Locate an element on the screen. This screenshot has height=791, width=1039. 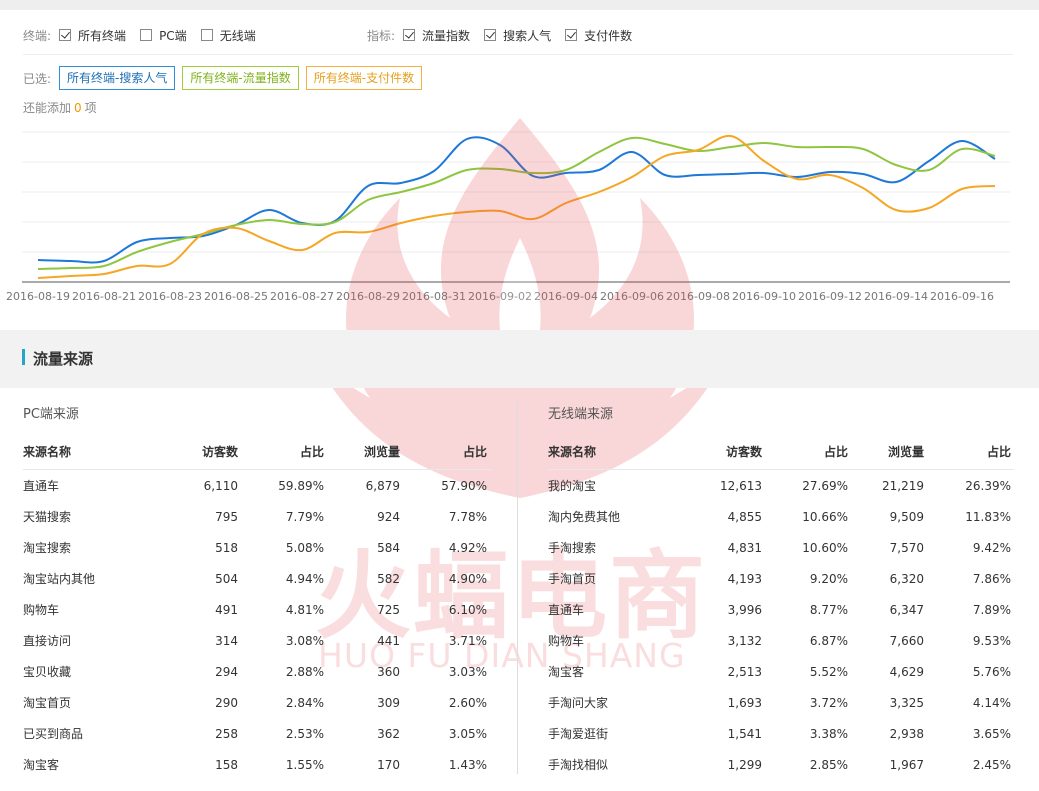
table-cell: 2,513 is located at coordinates (744, 671).